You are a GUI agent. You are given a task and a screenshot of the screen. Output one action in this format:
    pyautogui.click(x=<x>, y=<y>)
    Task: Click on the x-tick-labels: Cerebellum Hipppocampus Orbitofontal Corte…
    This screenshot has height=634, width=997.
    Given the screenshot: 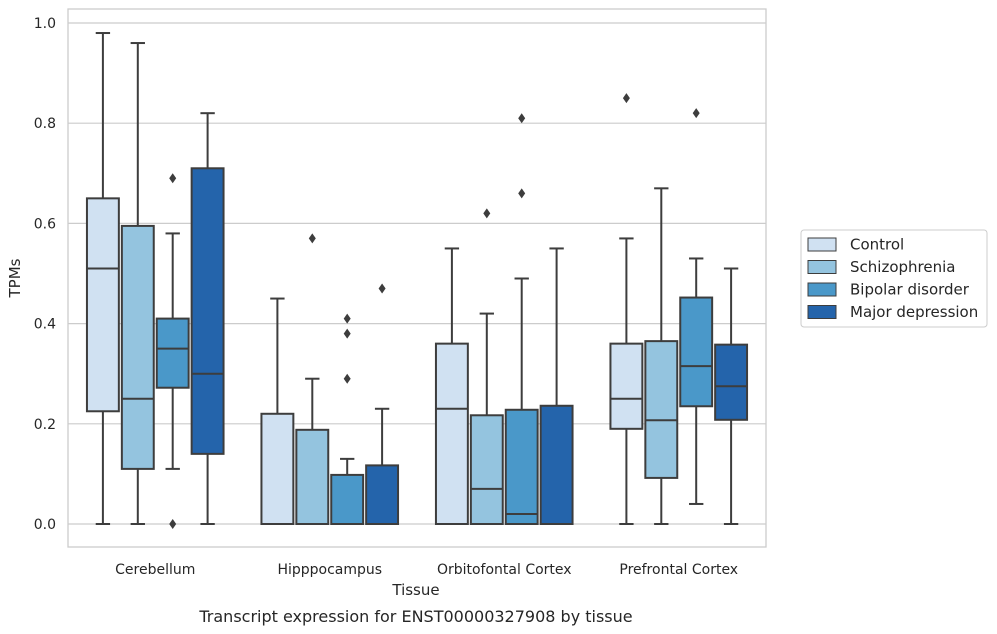 What is the action you would take?
    pyautogui.click(x=426, y=570)
    